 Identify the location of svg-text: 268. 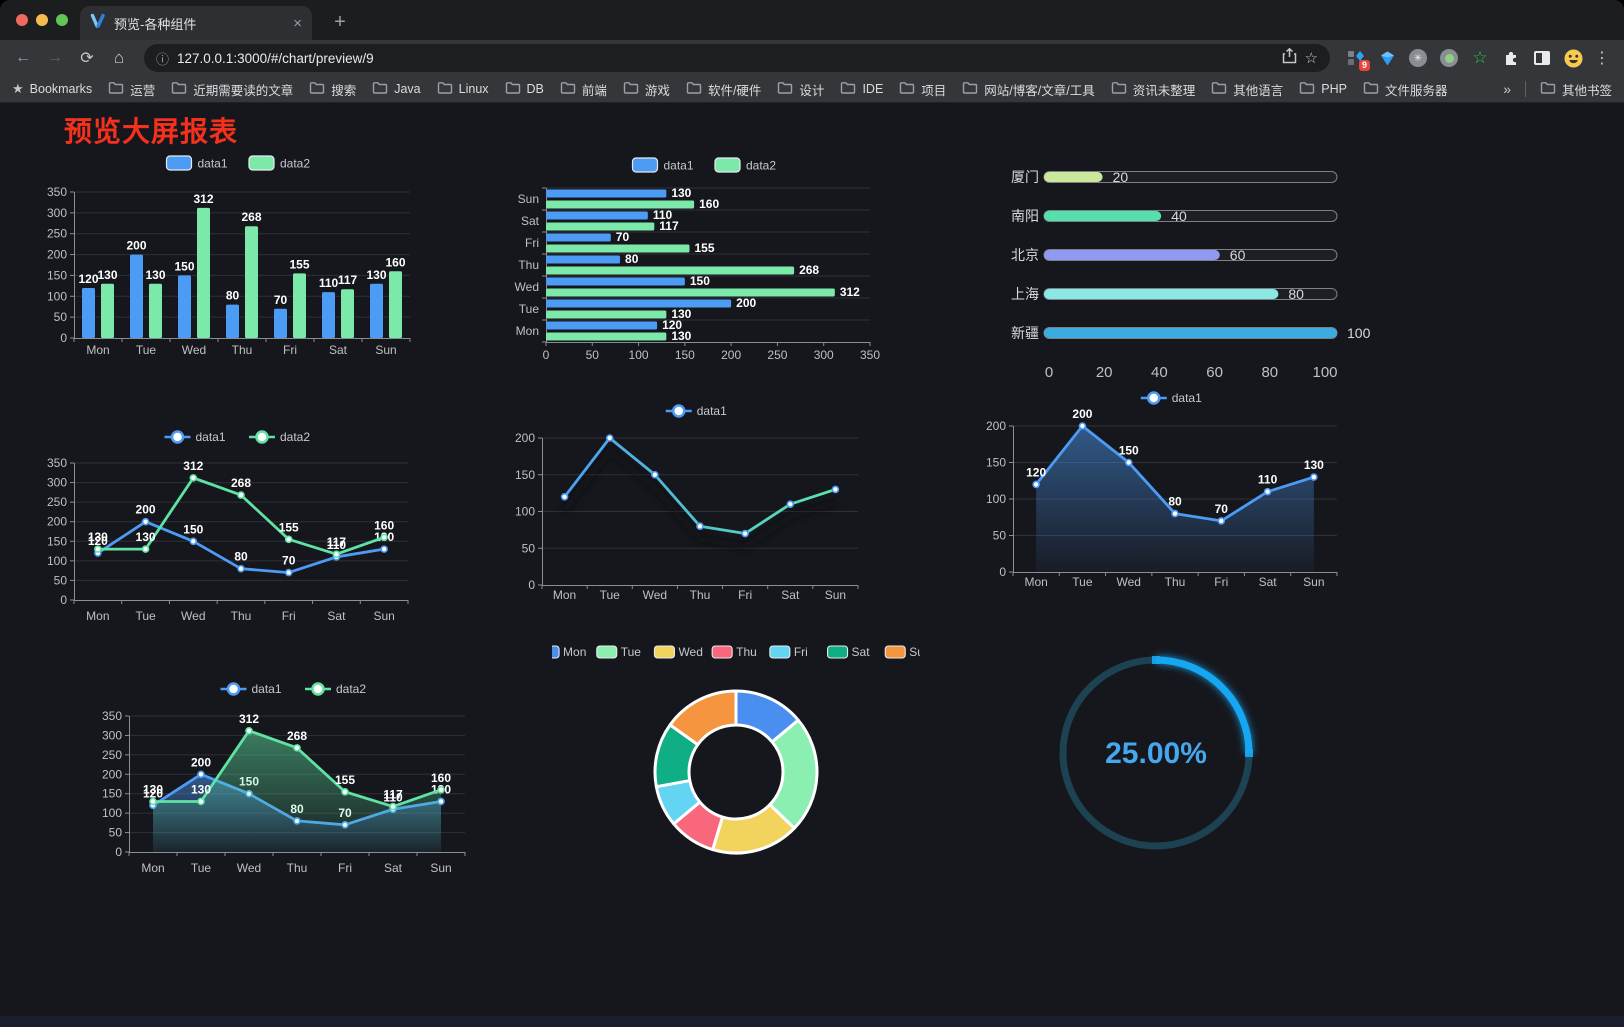
(297, 736).